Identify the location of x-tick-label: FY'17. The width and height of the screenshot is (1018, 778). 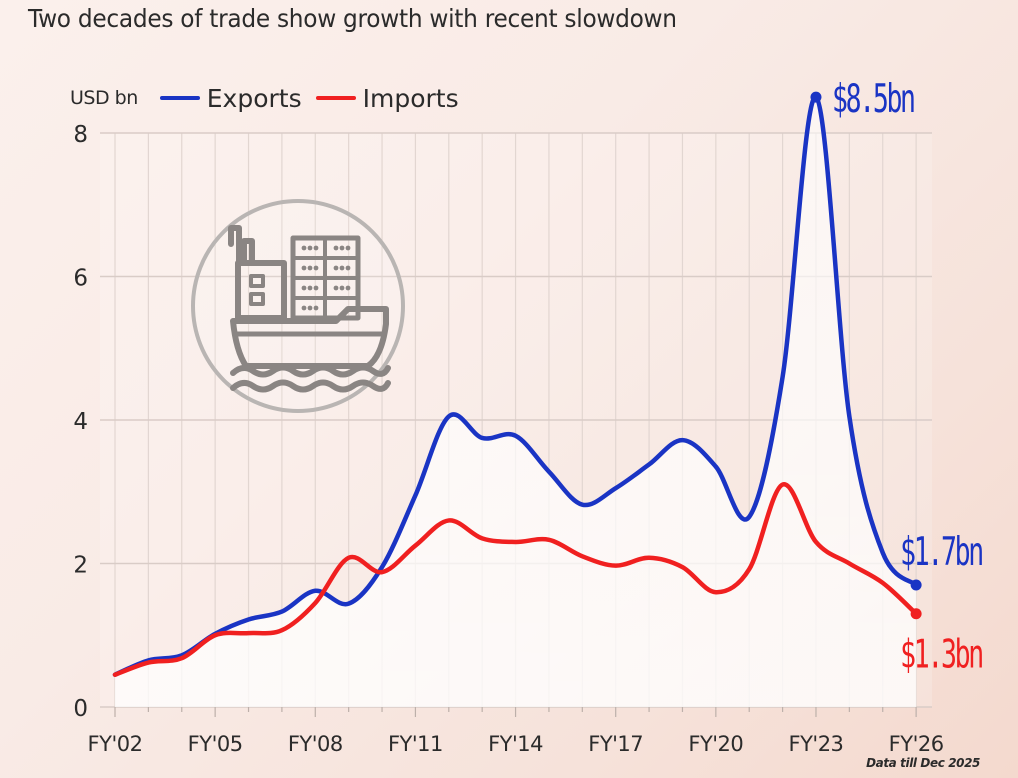
(615, 744).